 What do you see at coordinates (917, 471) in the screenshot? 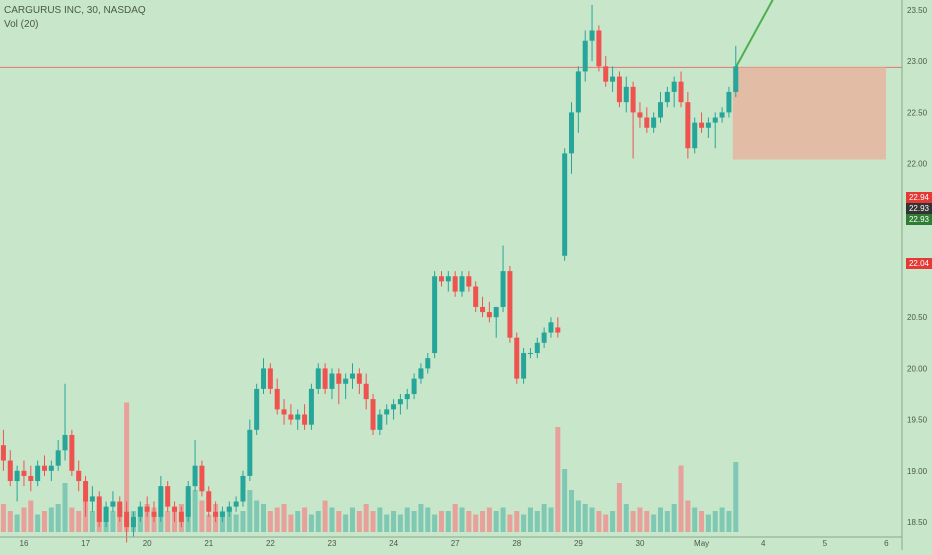
I see `price-tick-label: 19.00` at bounding box center [917, 471].